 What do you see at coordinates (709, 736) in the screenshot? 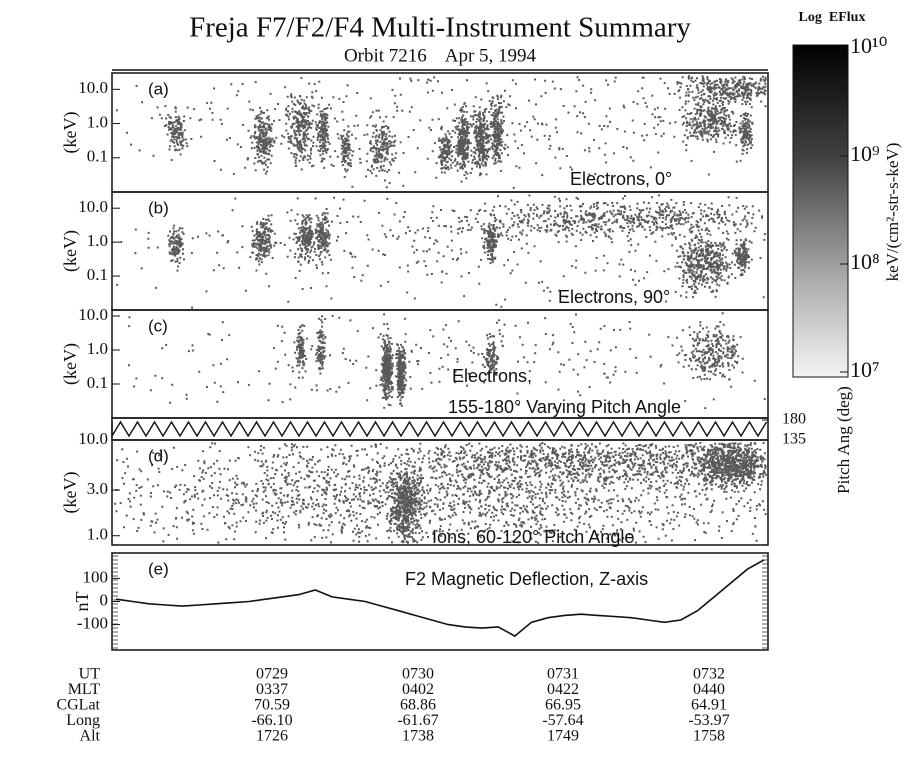
I see `cell: 1758` at bounding box center [709, 736].